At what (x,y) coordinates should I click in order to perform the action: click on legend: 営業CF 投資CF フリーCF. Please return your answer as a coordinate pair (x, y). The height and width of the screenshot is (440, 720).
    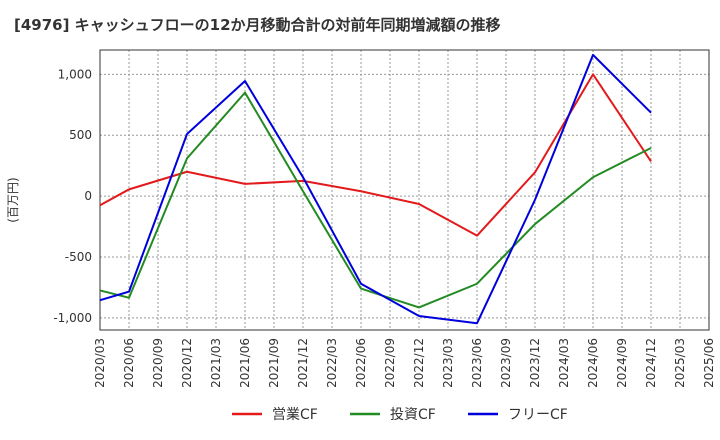
    Looking at the image, I should click on (400, 415).